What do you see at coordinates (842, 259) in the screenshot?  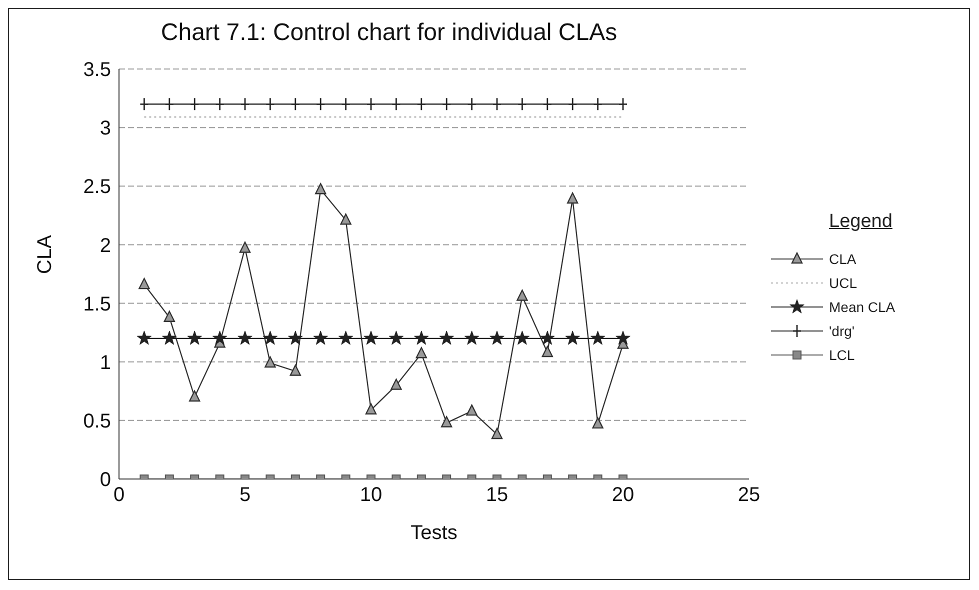 I see `legend-label: CLA` at bounding box center [842, 259].